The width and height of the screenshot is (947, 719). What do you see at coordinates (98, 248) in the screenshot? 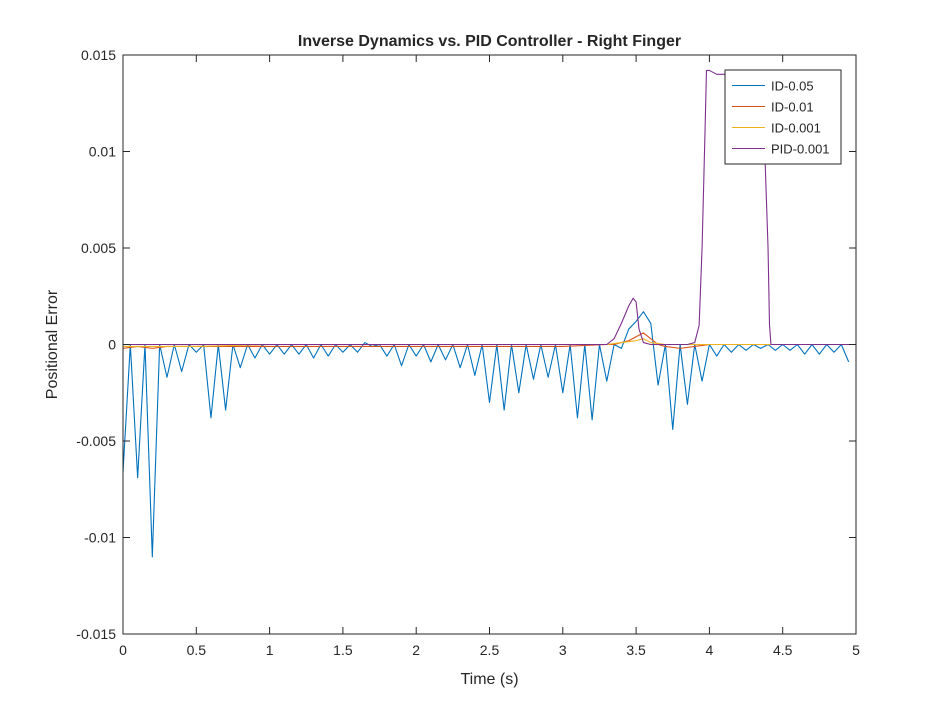
I see `y-tick-label: 0.005` at bounding box center [98, 248].